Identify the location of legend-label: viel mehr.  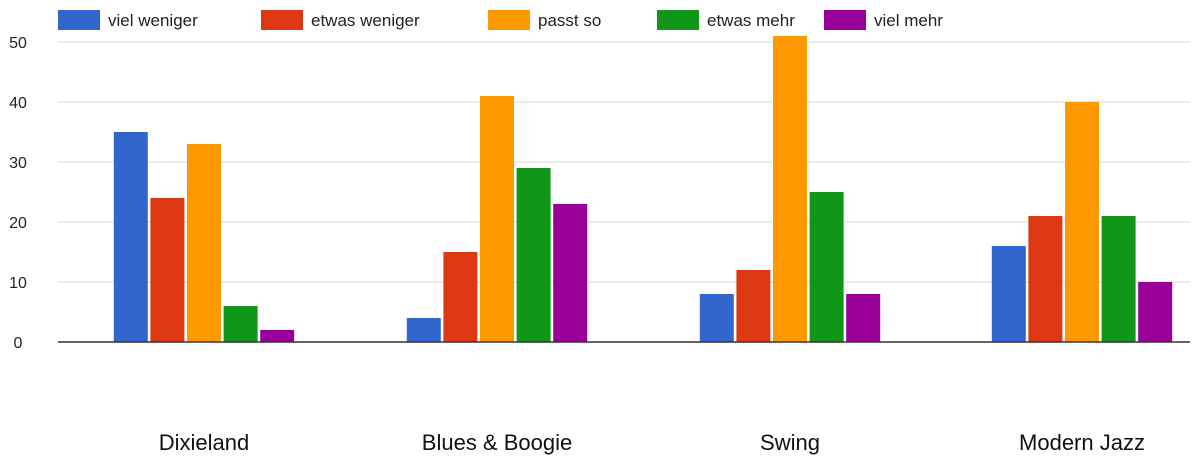
(908, 20).